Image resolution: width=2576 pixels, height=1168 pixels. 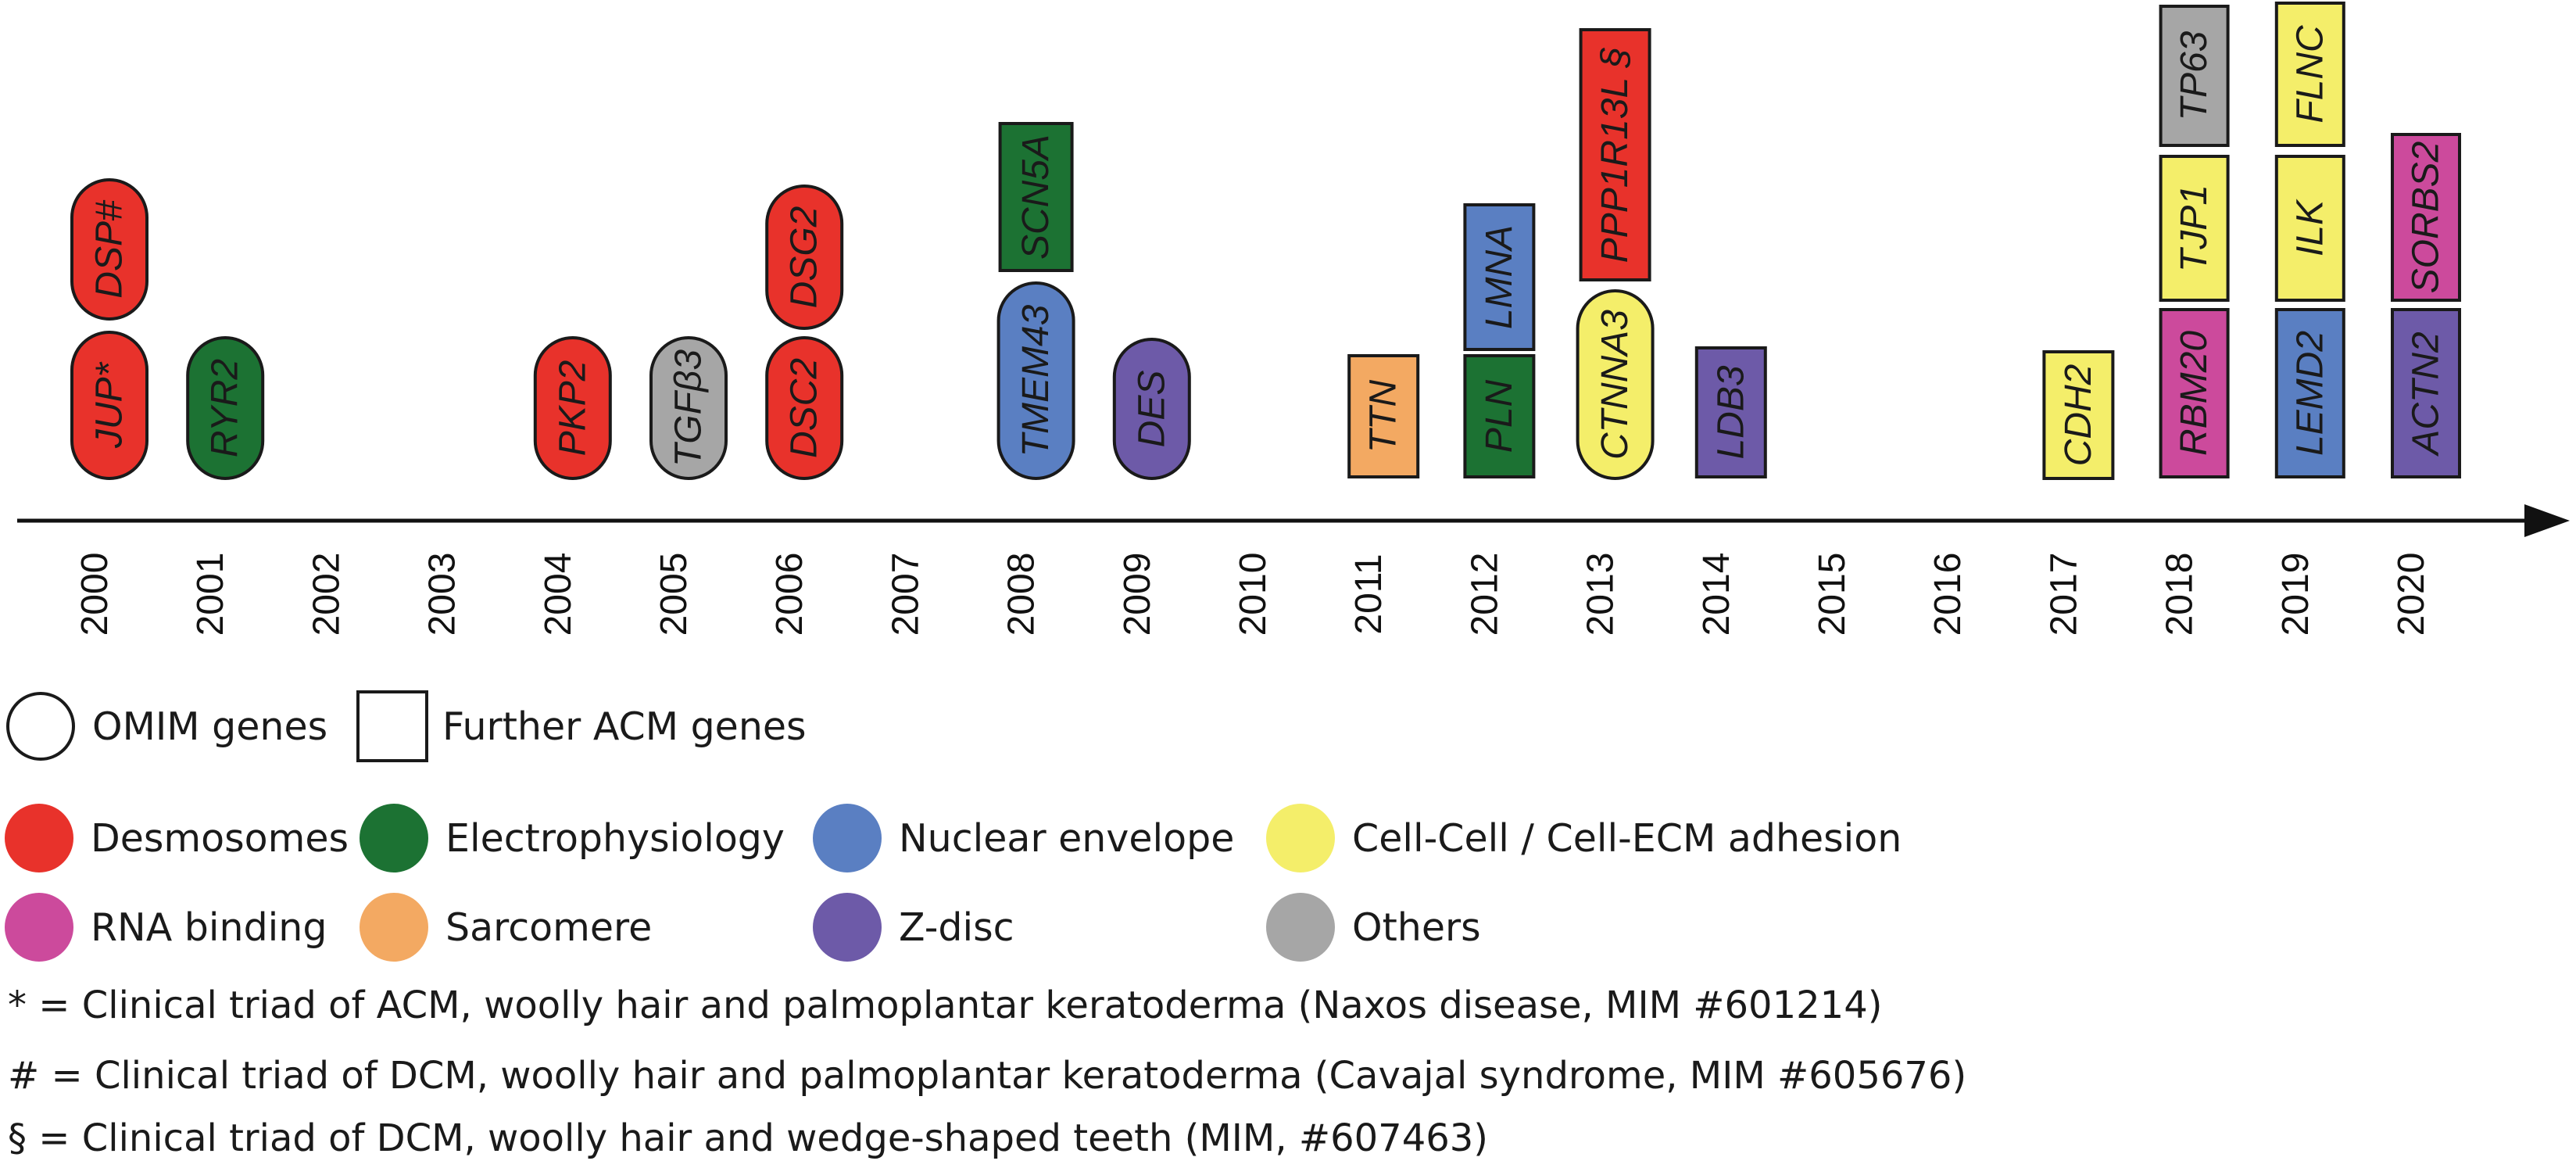 I want to click on gene-label-ttn: TTN, so click(x=1383, y=416).